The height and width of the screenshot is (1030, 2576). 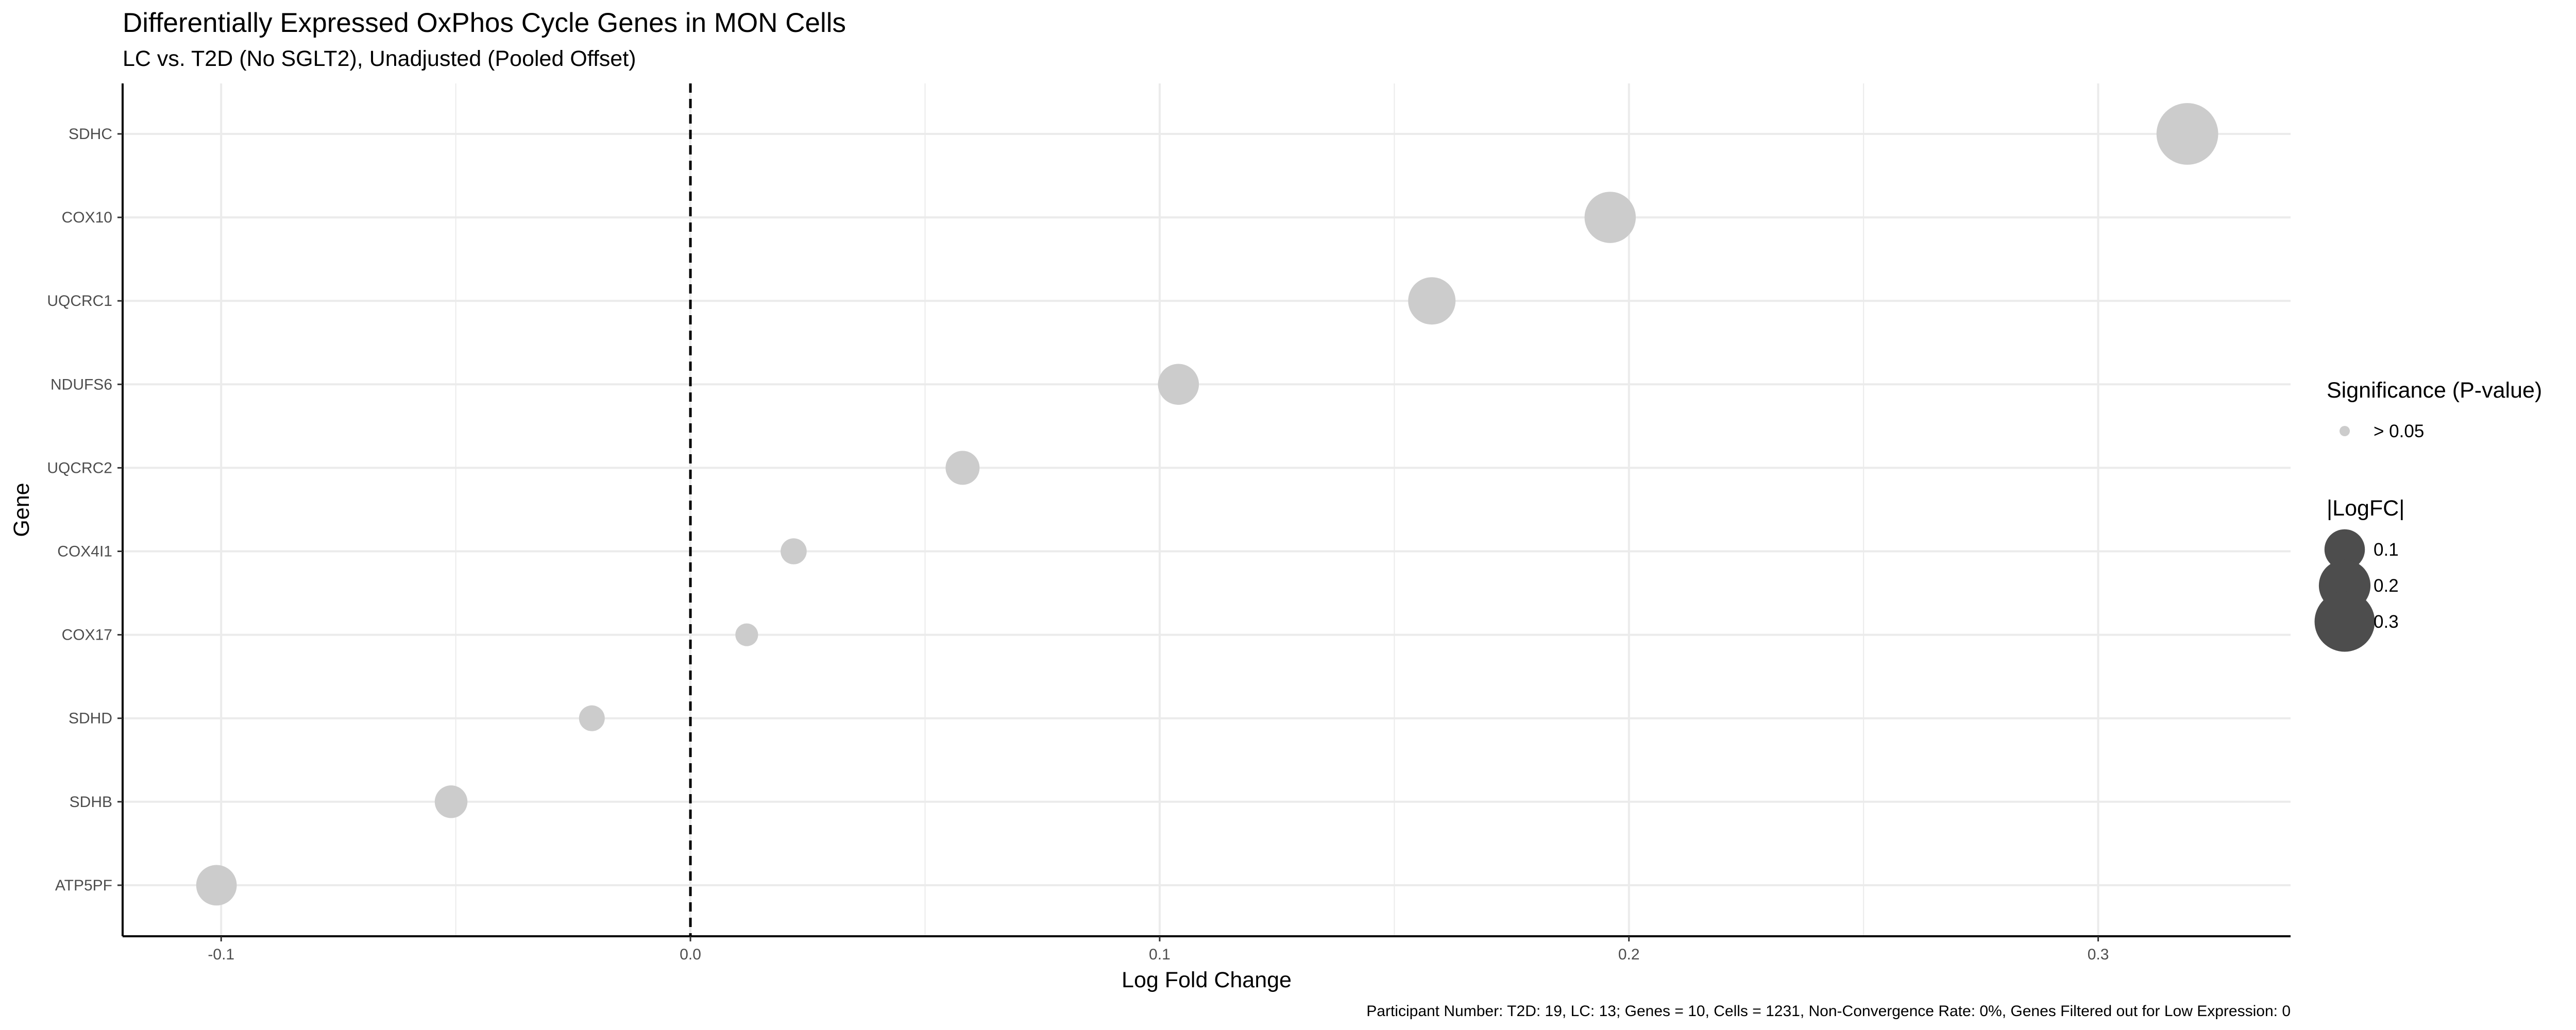 I want to click on legend-size-entries: 0.1 0.2 0.3, so click(x=2356, y=591).